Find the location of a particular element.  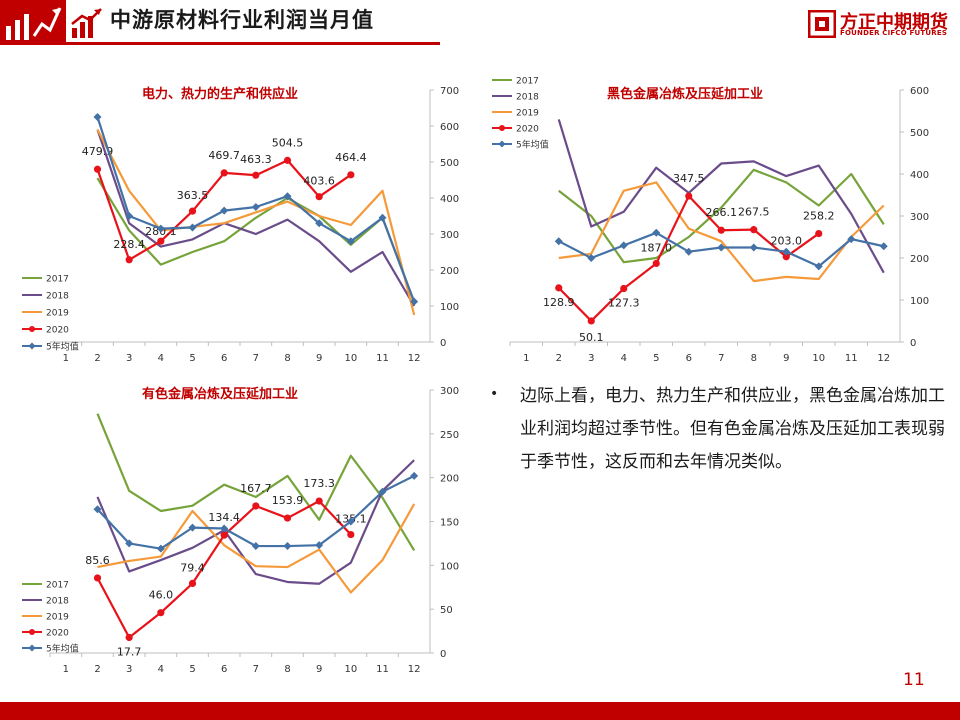

data-label: 258.2 is located at coordinates (819, 216).